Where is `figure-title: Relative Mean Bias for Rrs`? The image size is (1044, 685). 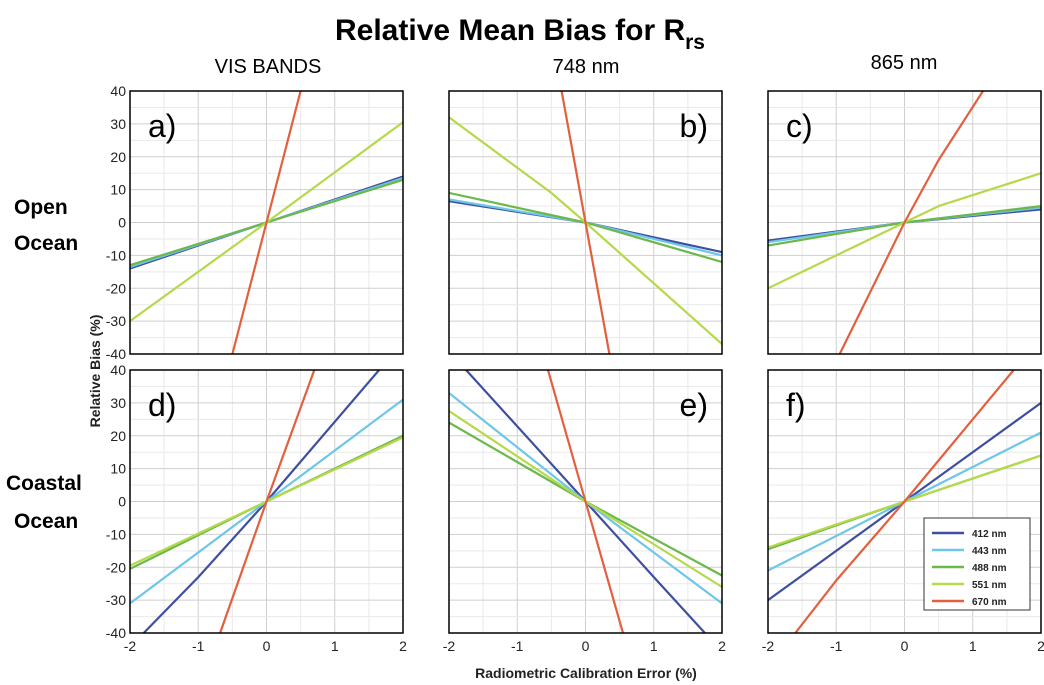 figure-title: Relative Mean Bias for Rrs is located at coordinates (520, 34).